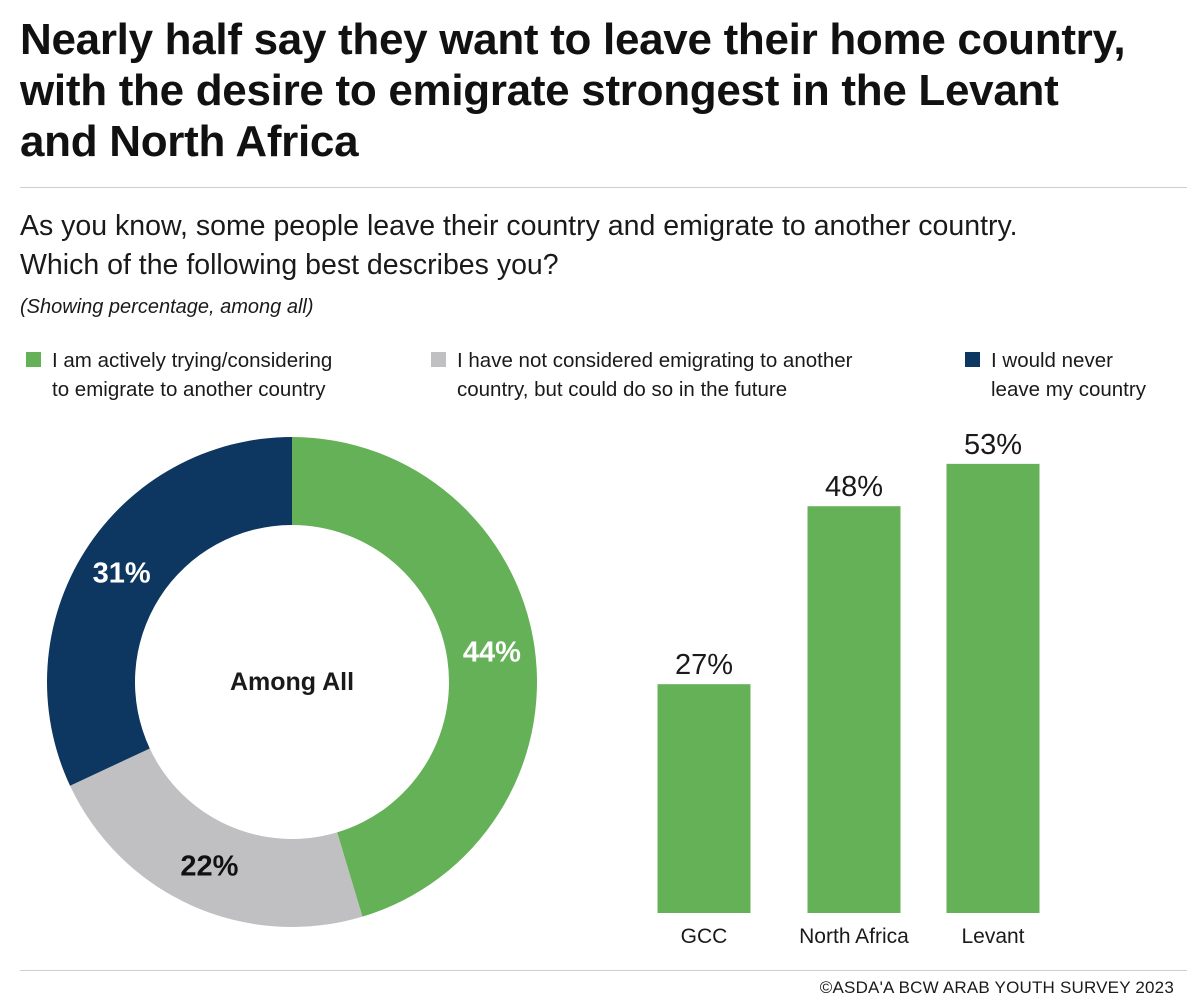  Describe the element at coordinates (993, 445) in the screenshot. I see `bar-value-label: 53%` at that location.